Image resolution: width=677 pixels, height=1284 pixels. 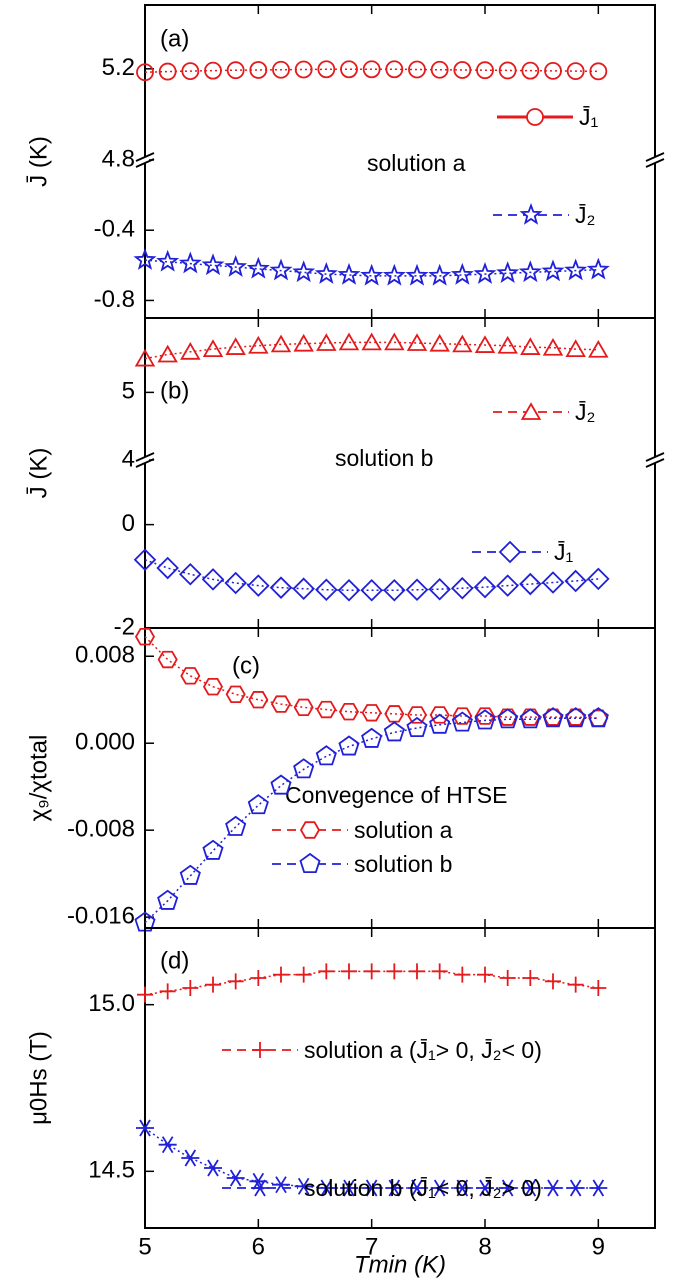 What do you see at coordinates (258, 1246) in the screenshot?
I see `x-tick-label: 6` at bounding box center [258, 1246].